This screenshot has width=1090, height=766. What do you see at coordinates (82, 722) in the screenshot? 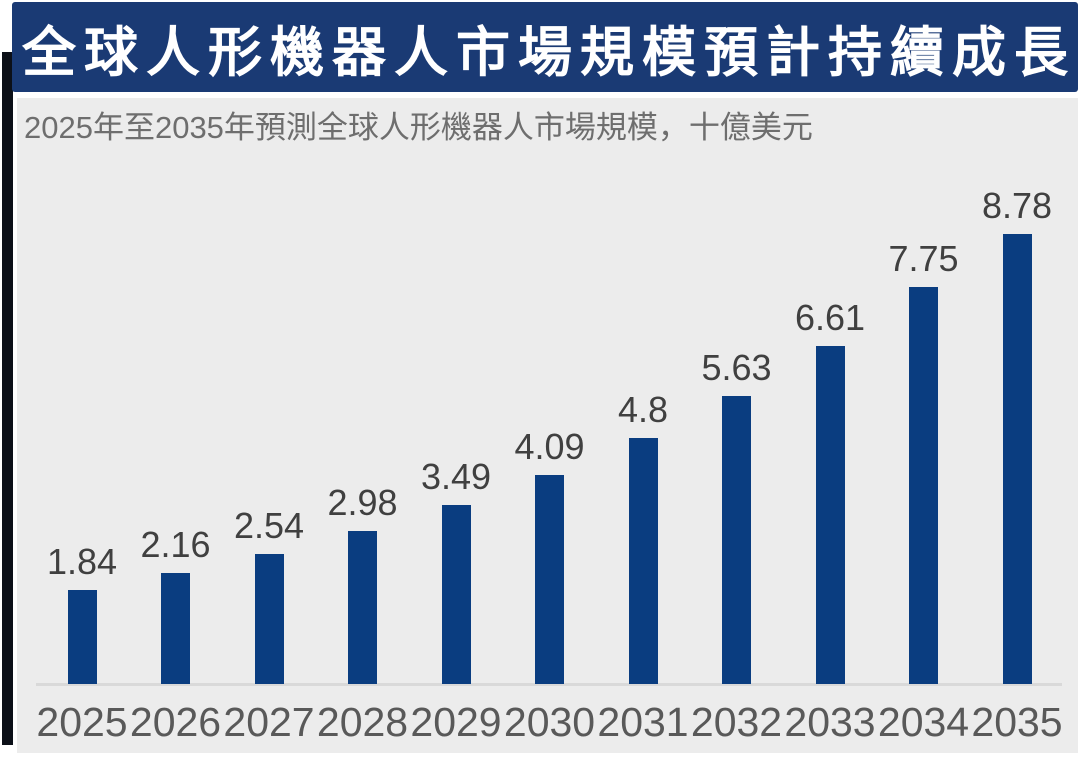
I see `x-axis-tick-label: 2025` at bounding box center [82, 722].